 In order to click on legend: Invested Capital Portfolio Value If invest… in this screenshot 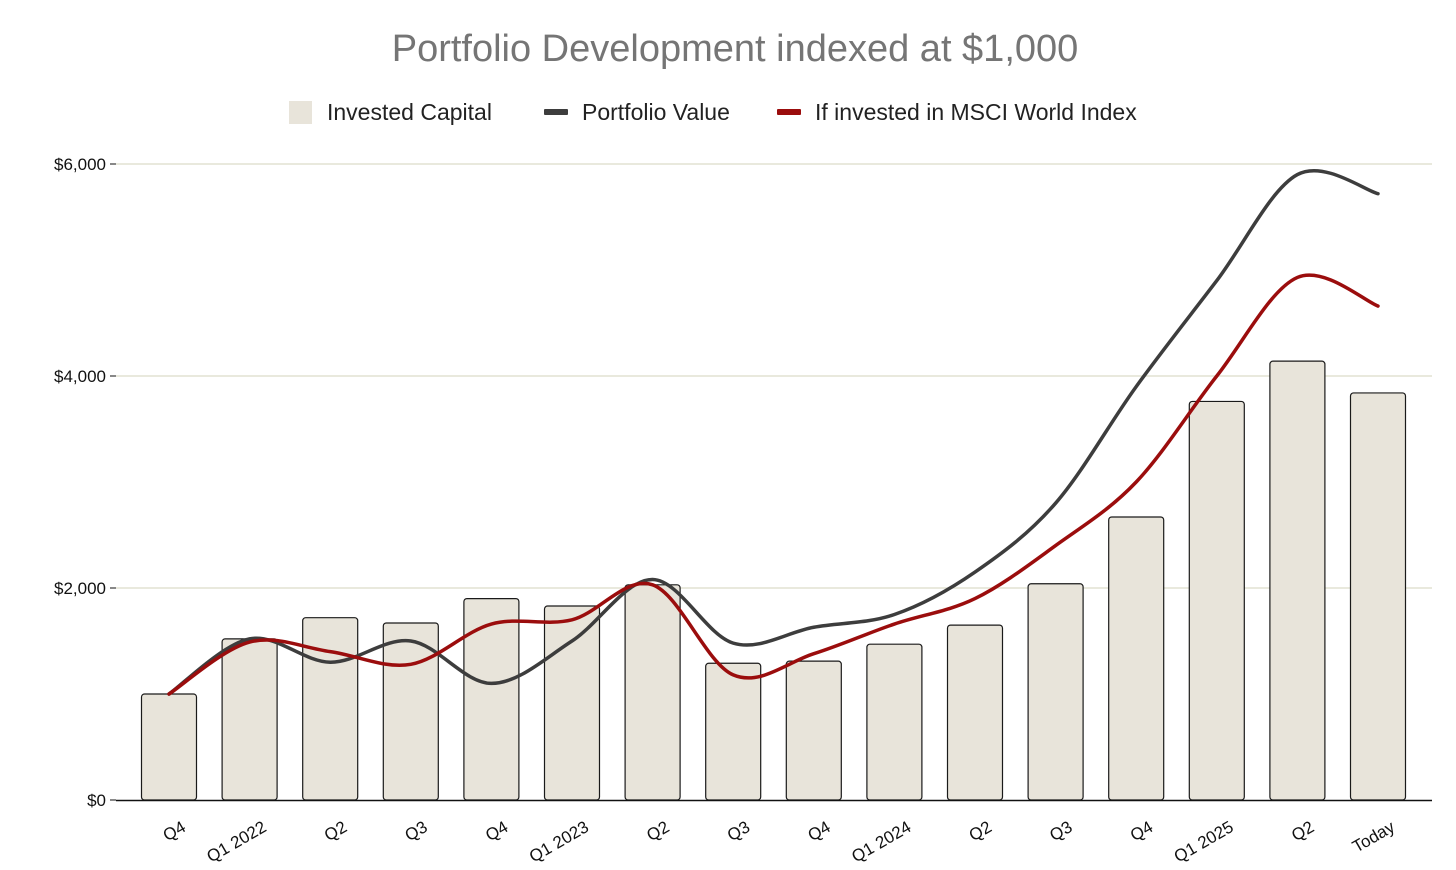, I will do `click(713, 112)`.